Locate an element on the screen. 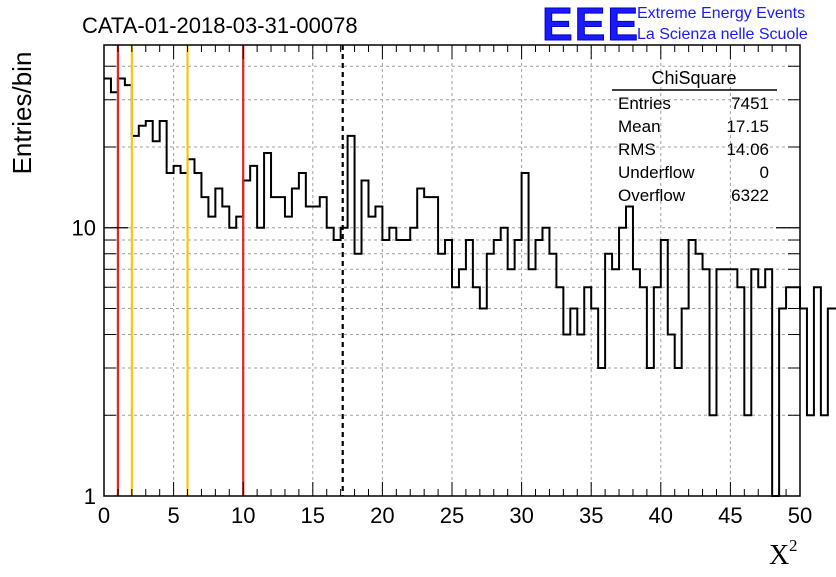 This screenshot has height=577, width=836. logo-line-1: Extreme Energy Events is located at coordinates (721, 13).